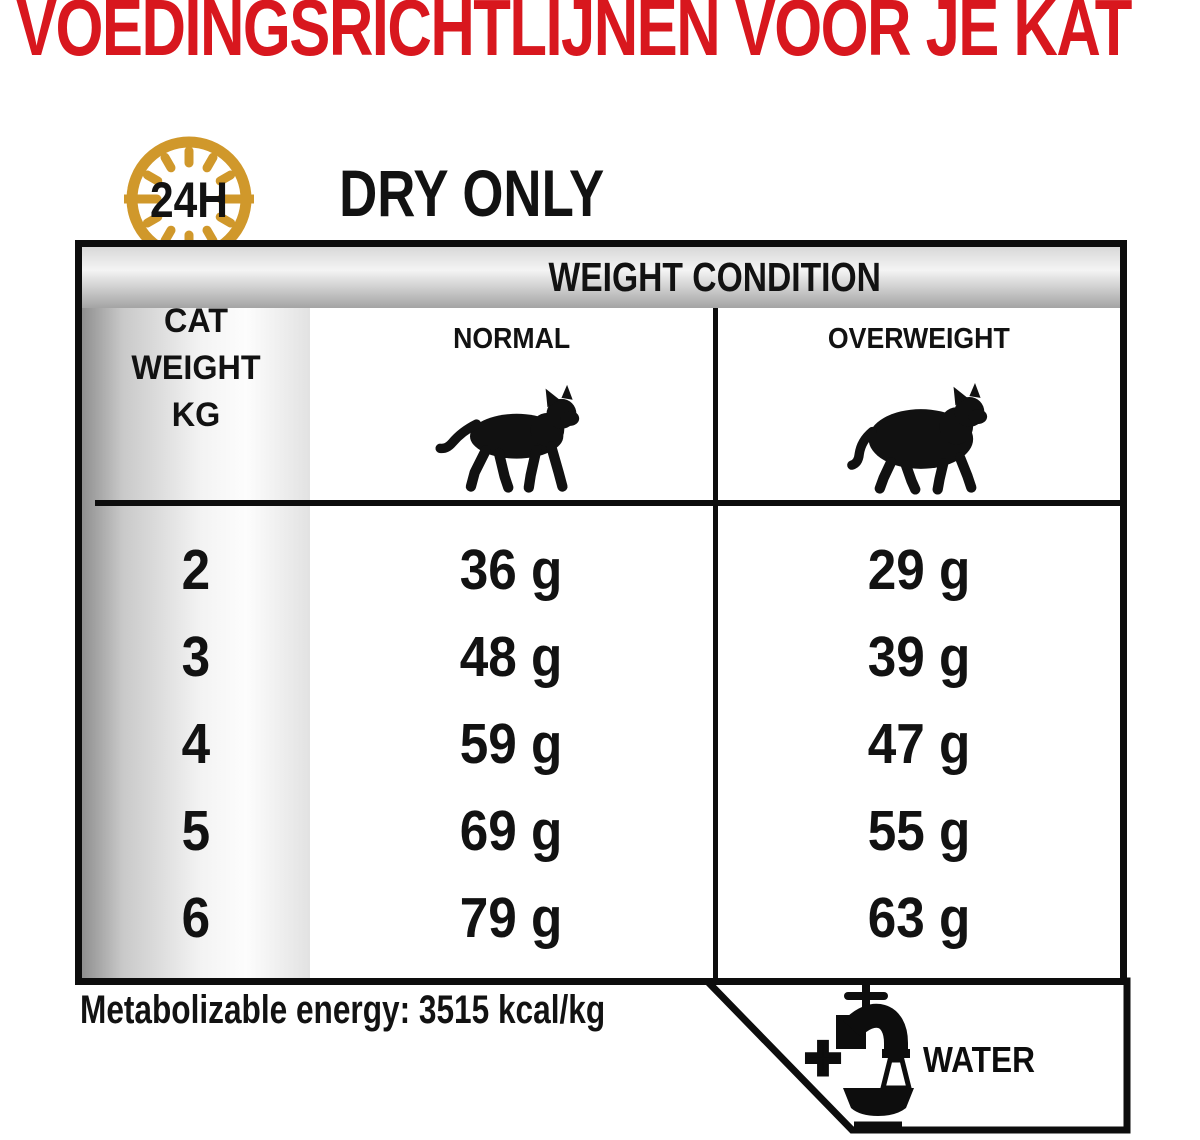 Image resolution: width=1200 pixels, height=1140 pixels. Describe the element at coordinates (472, 193) in the screenshot. I see `dry-only-heading: DRY ONLY` at that location.